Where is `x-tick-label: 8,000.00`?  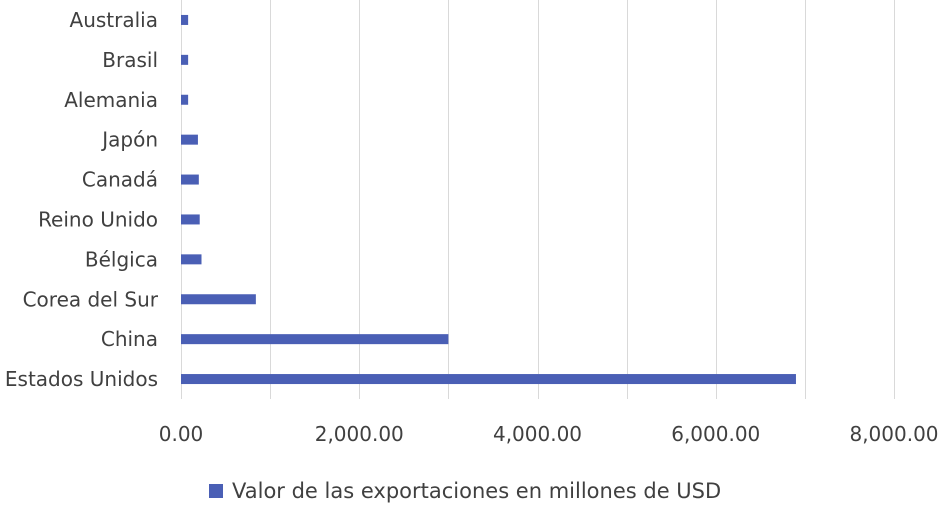 x-tick-label: 8,000.00 is located at coordinates (893, 434).